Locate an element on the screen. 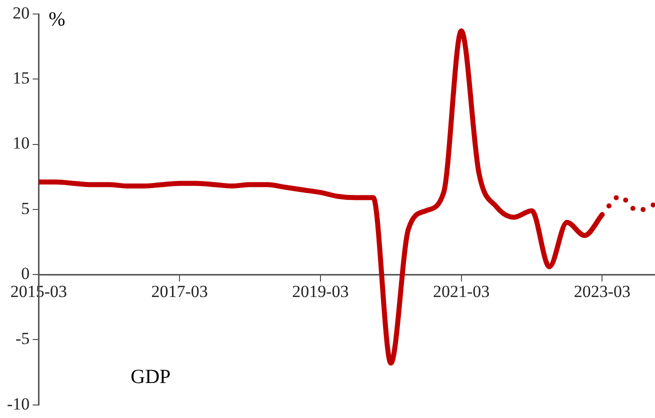 Image resolution: width=655 pixels, height=418 pixels. y-tick-label: 5 is located at coordinates (25, 208).